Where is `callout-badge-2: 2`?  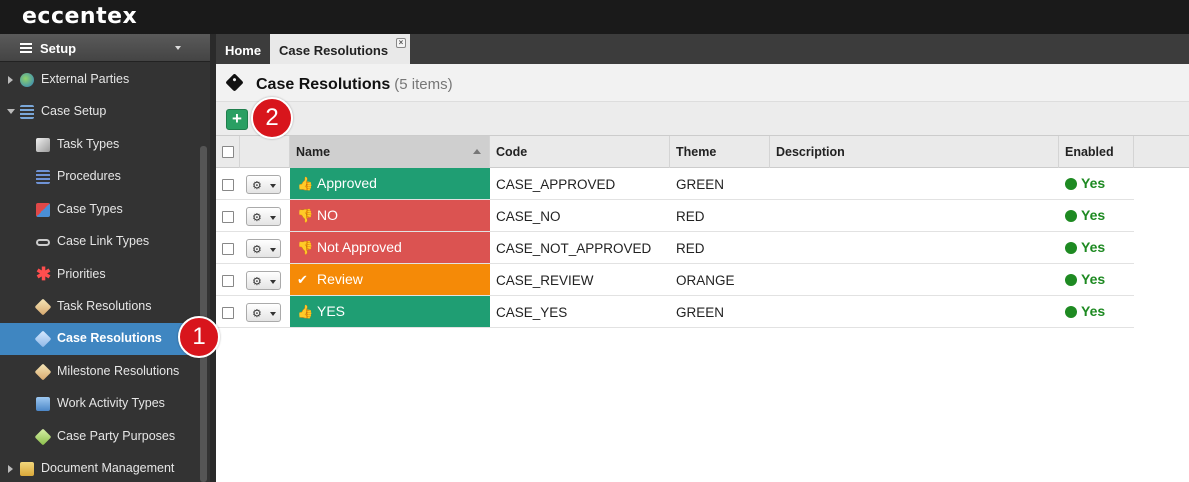 callout-badge-2: 2 is located at coordinates (272, 118).